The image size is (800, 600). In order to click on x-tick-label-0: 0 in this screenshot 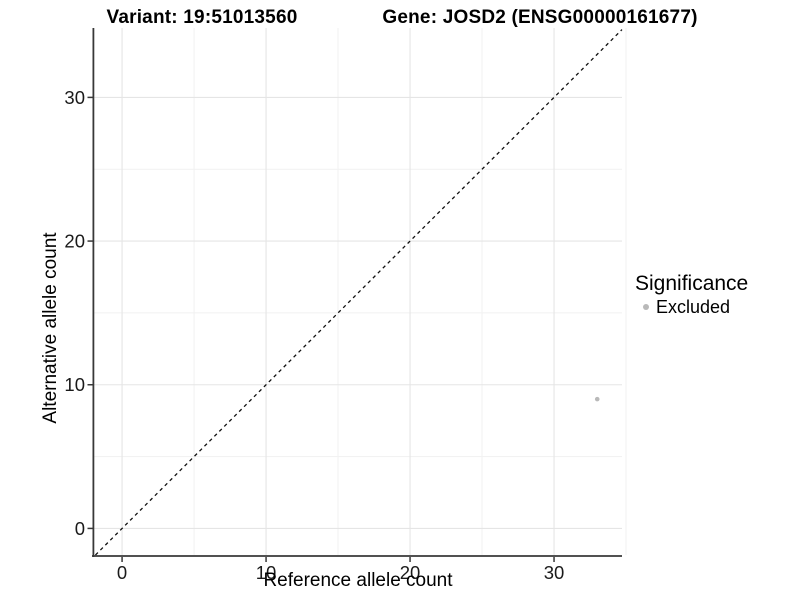, I will do `click(122, 572)`.